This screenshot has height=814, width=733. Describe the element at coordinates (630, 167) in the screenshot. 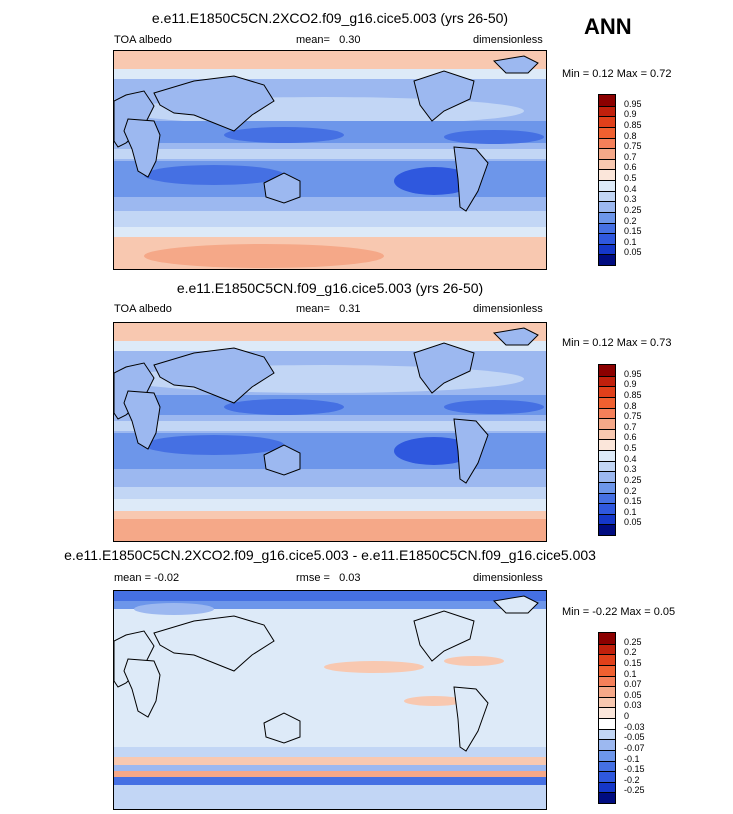

I see `colorbar-level-label: 0.6` at that location.